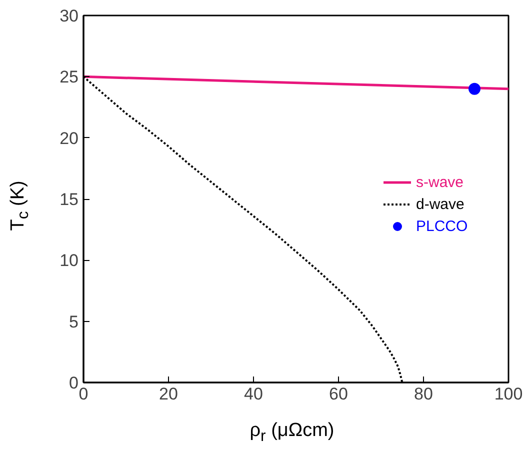 This screenshot has height=450, width=532. I want to click on x-axis-title: ρ$_{r}$ (μΩcm), so click(292, 433).